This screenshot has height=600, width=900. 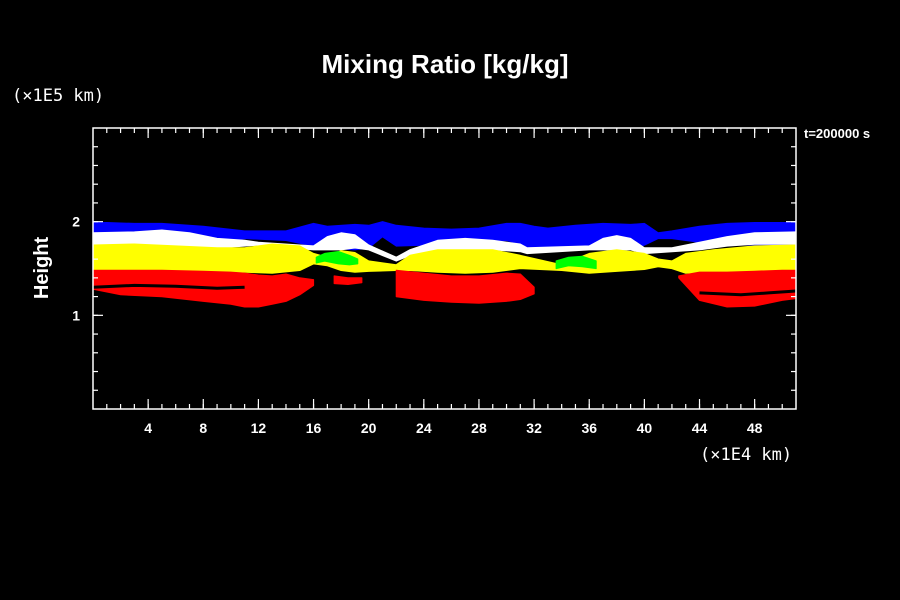 I want to click on x-tick-label-4: 4, so click(x=148, y=428).